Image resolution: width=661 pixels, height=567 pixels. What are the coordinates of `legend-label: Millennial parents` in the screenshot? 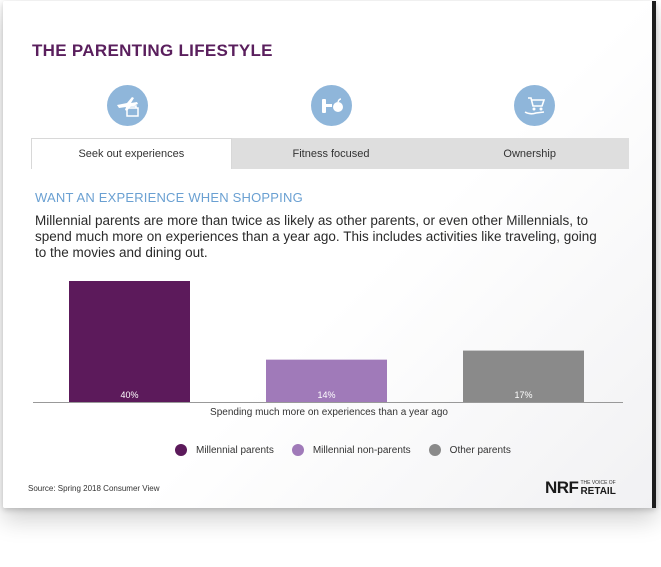 It's located at (235, 450).